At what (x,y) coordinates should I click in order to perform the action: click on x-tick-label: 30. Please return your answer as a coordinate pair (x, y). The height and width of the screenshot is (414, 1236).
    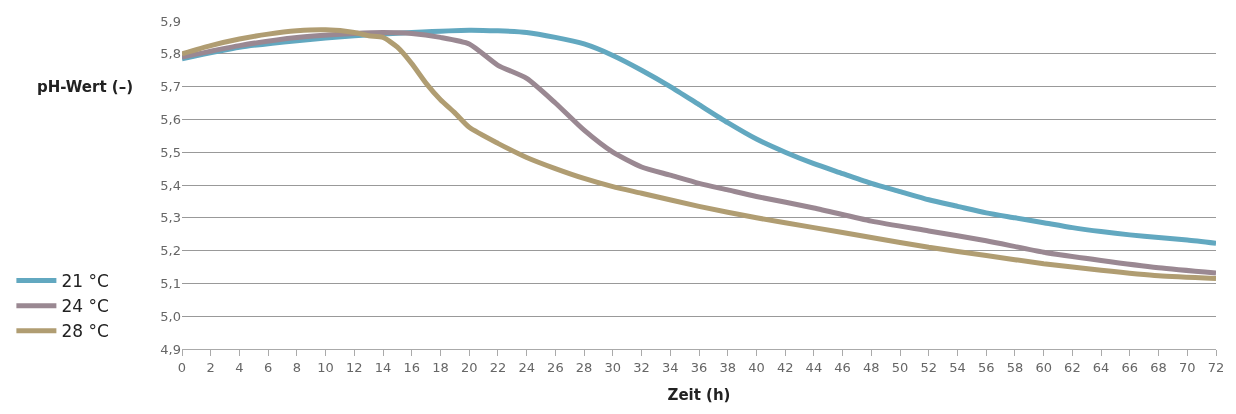
    Looking at the image, I should click on (613, 367).